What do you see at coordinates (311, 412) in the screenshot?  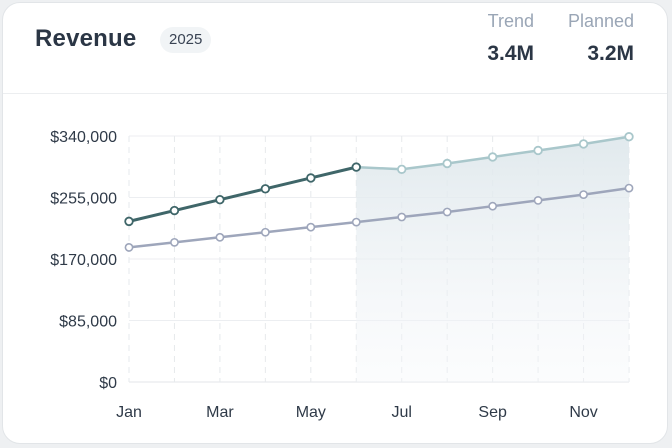 I see `x-tick-label: May` at bounding box center [311, 412].